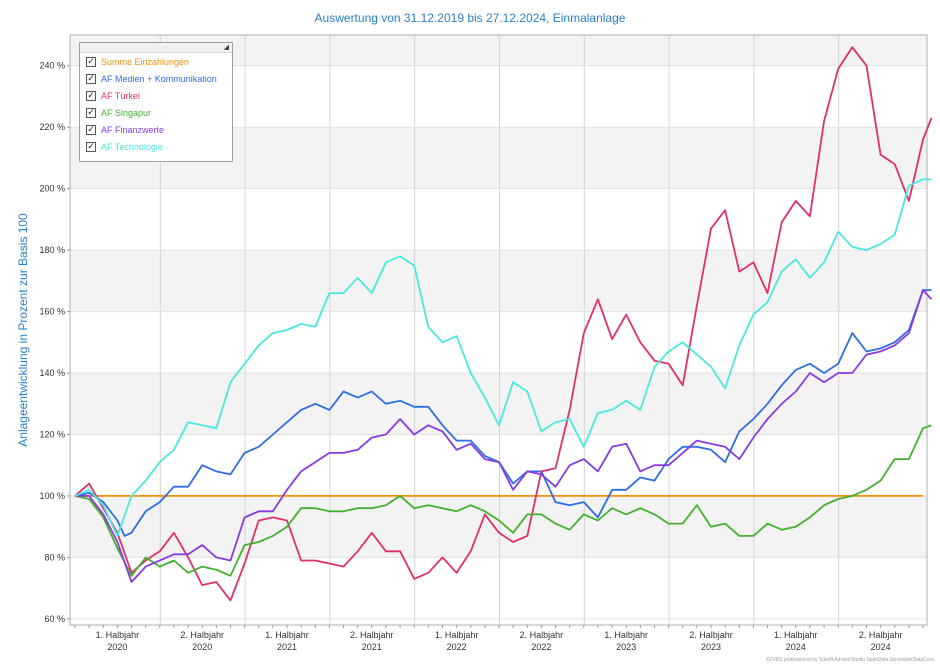  What do you see at coordinates (52, 373) in the screenshot?
I see `y-tick-label: 140 %` at bounding box center [52, 373].